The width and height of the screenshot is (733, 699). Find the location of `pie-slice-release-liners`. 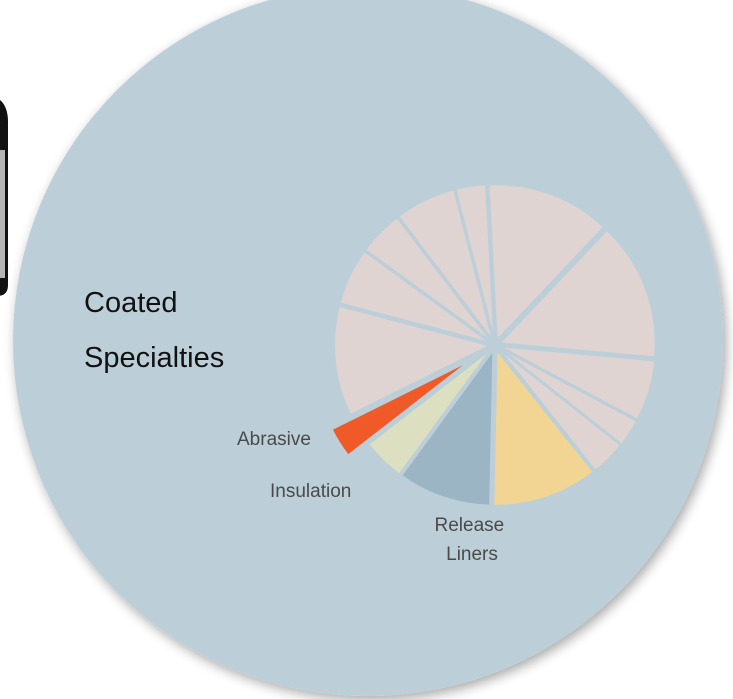

pie-slice-release-liners is located at coordinates (543, 426).